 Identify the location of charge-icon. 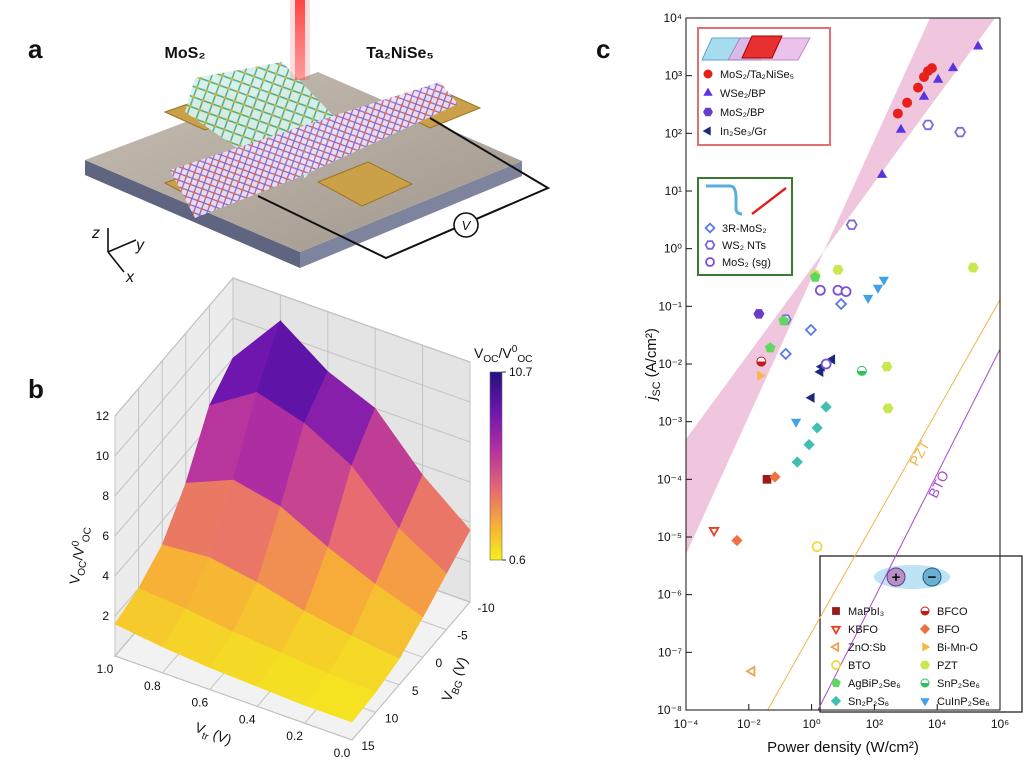
(896, 577).